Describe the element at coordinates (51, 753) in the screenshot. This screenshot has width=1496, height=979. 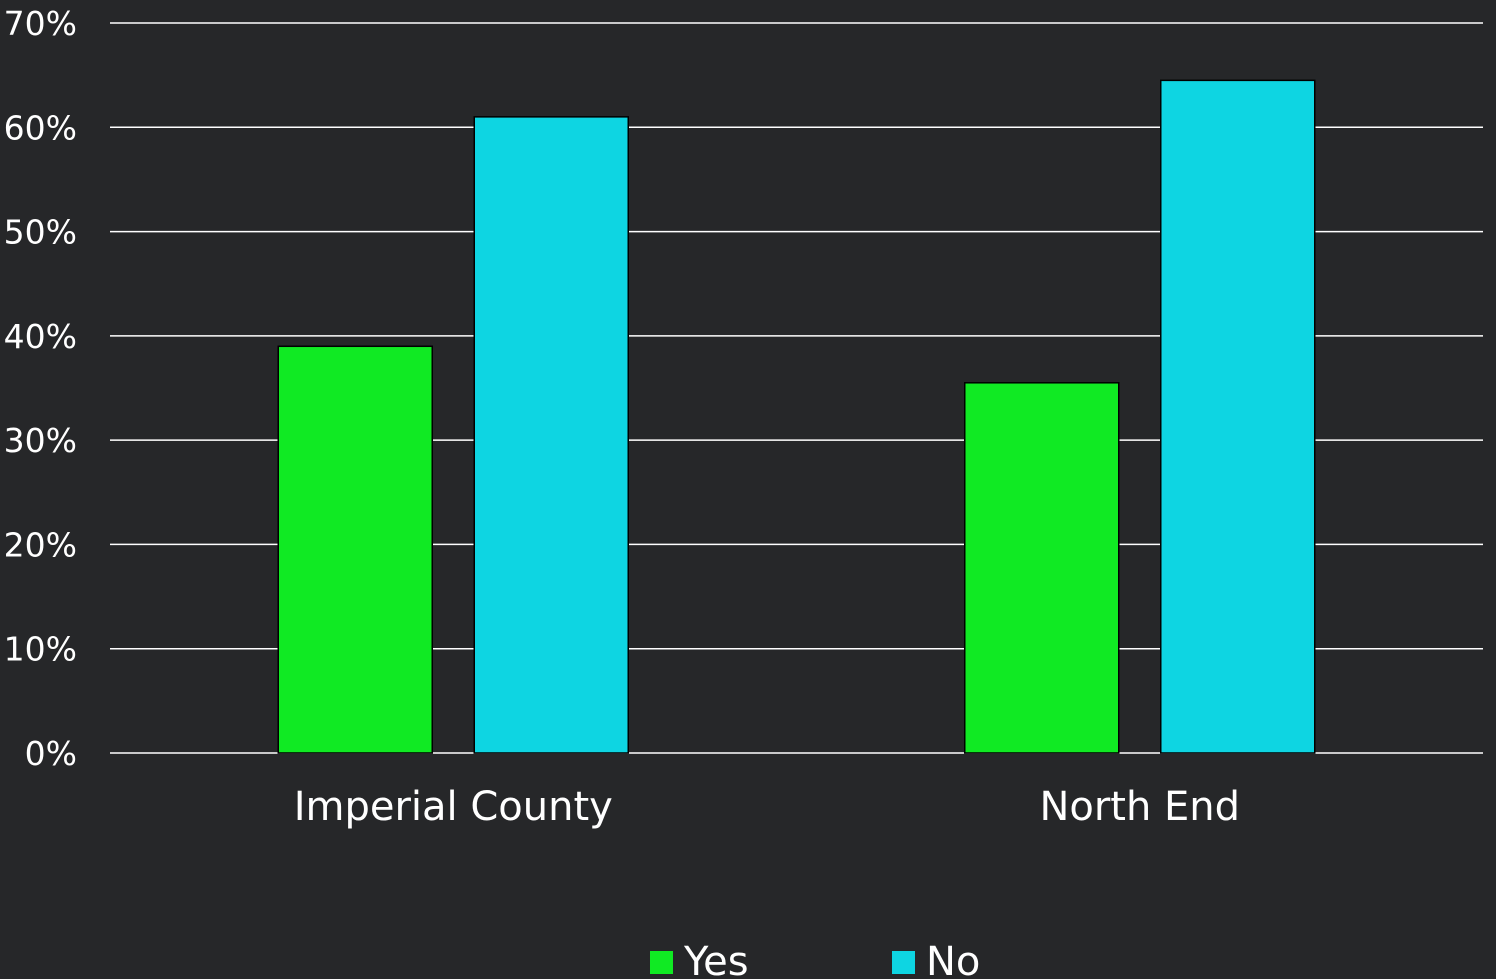
I see `y-tick-label: 0%` at that location.